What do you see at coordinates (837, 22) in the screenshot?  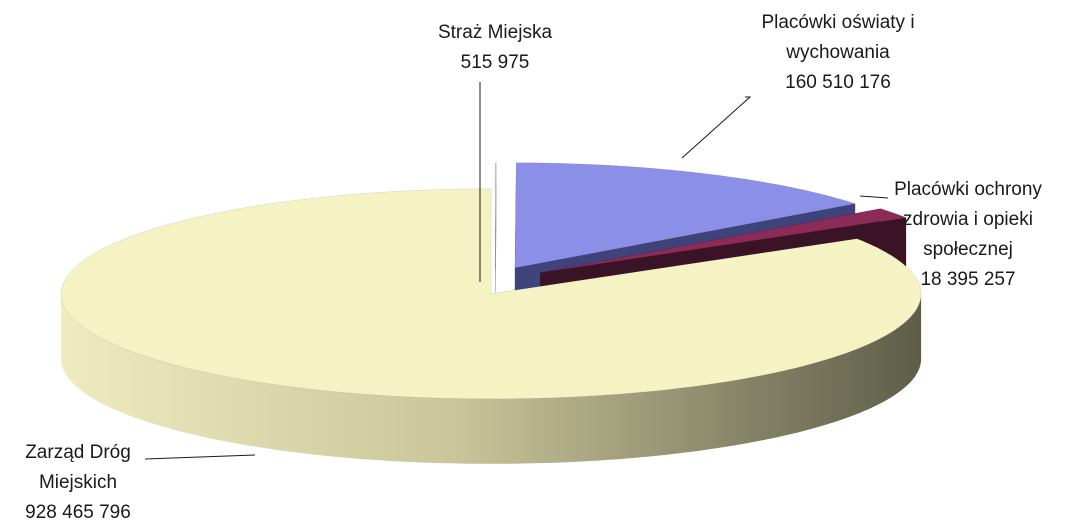 I see `label-line: Placówki oświaty i` at bounding box center [837, 22].